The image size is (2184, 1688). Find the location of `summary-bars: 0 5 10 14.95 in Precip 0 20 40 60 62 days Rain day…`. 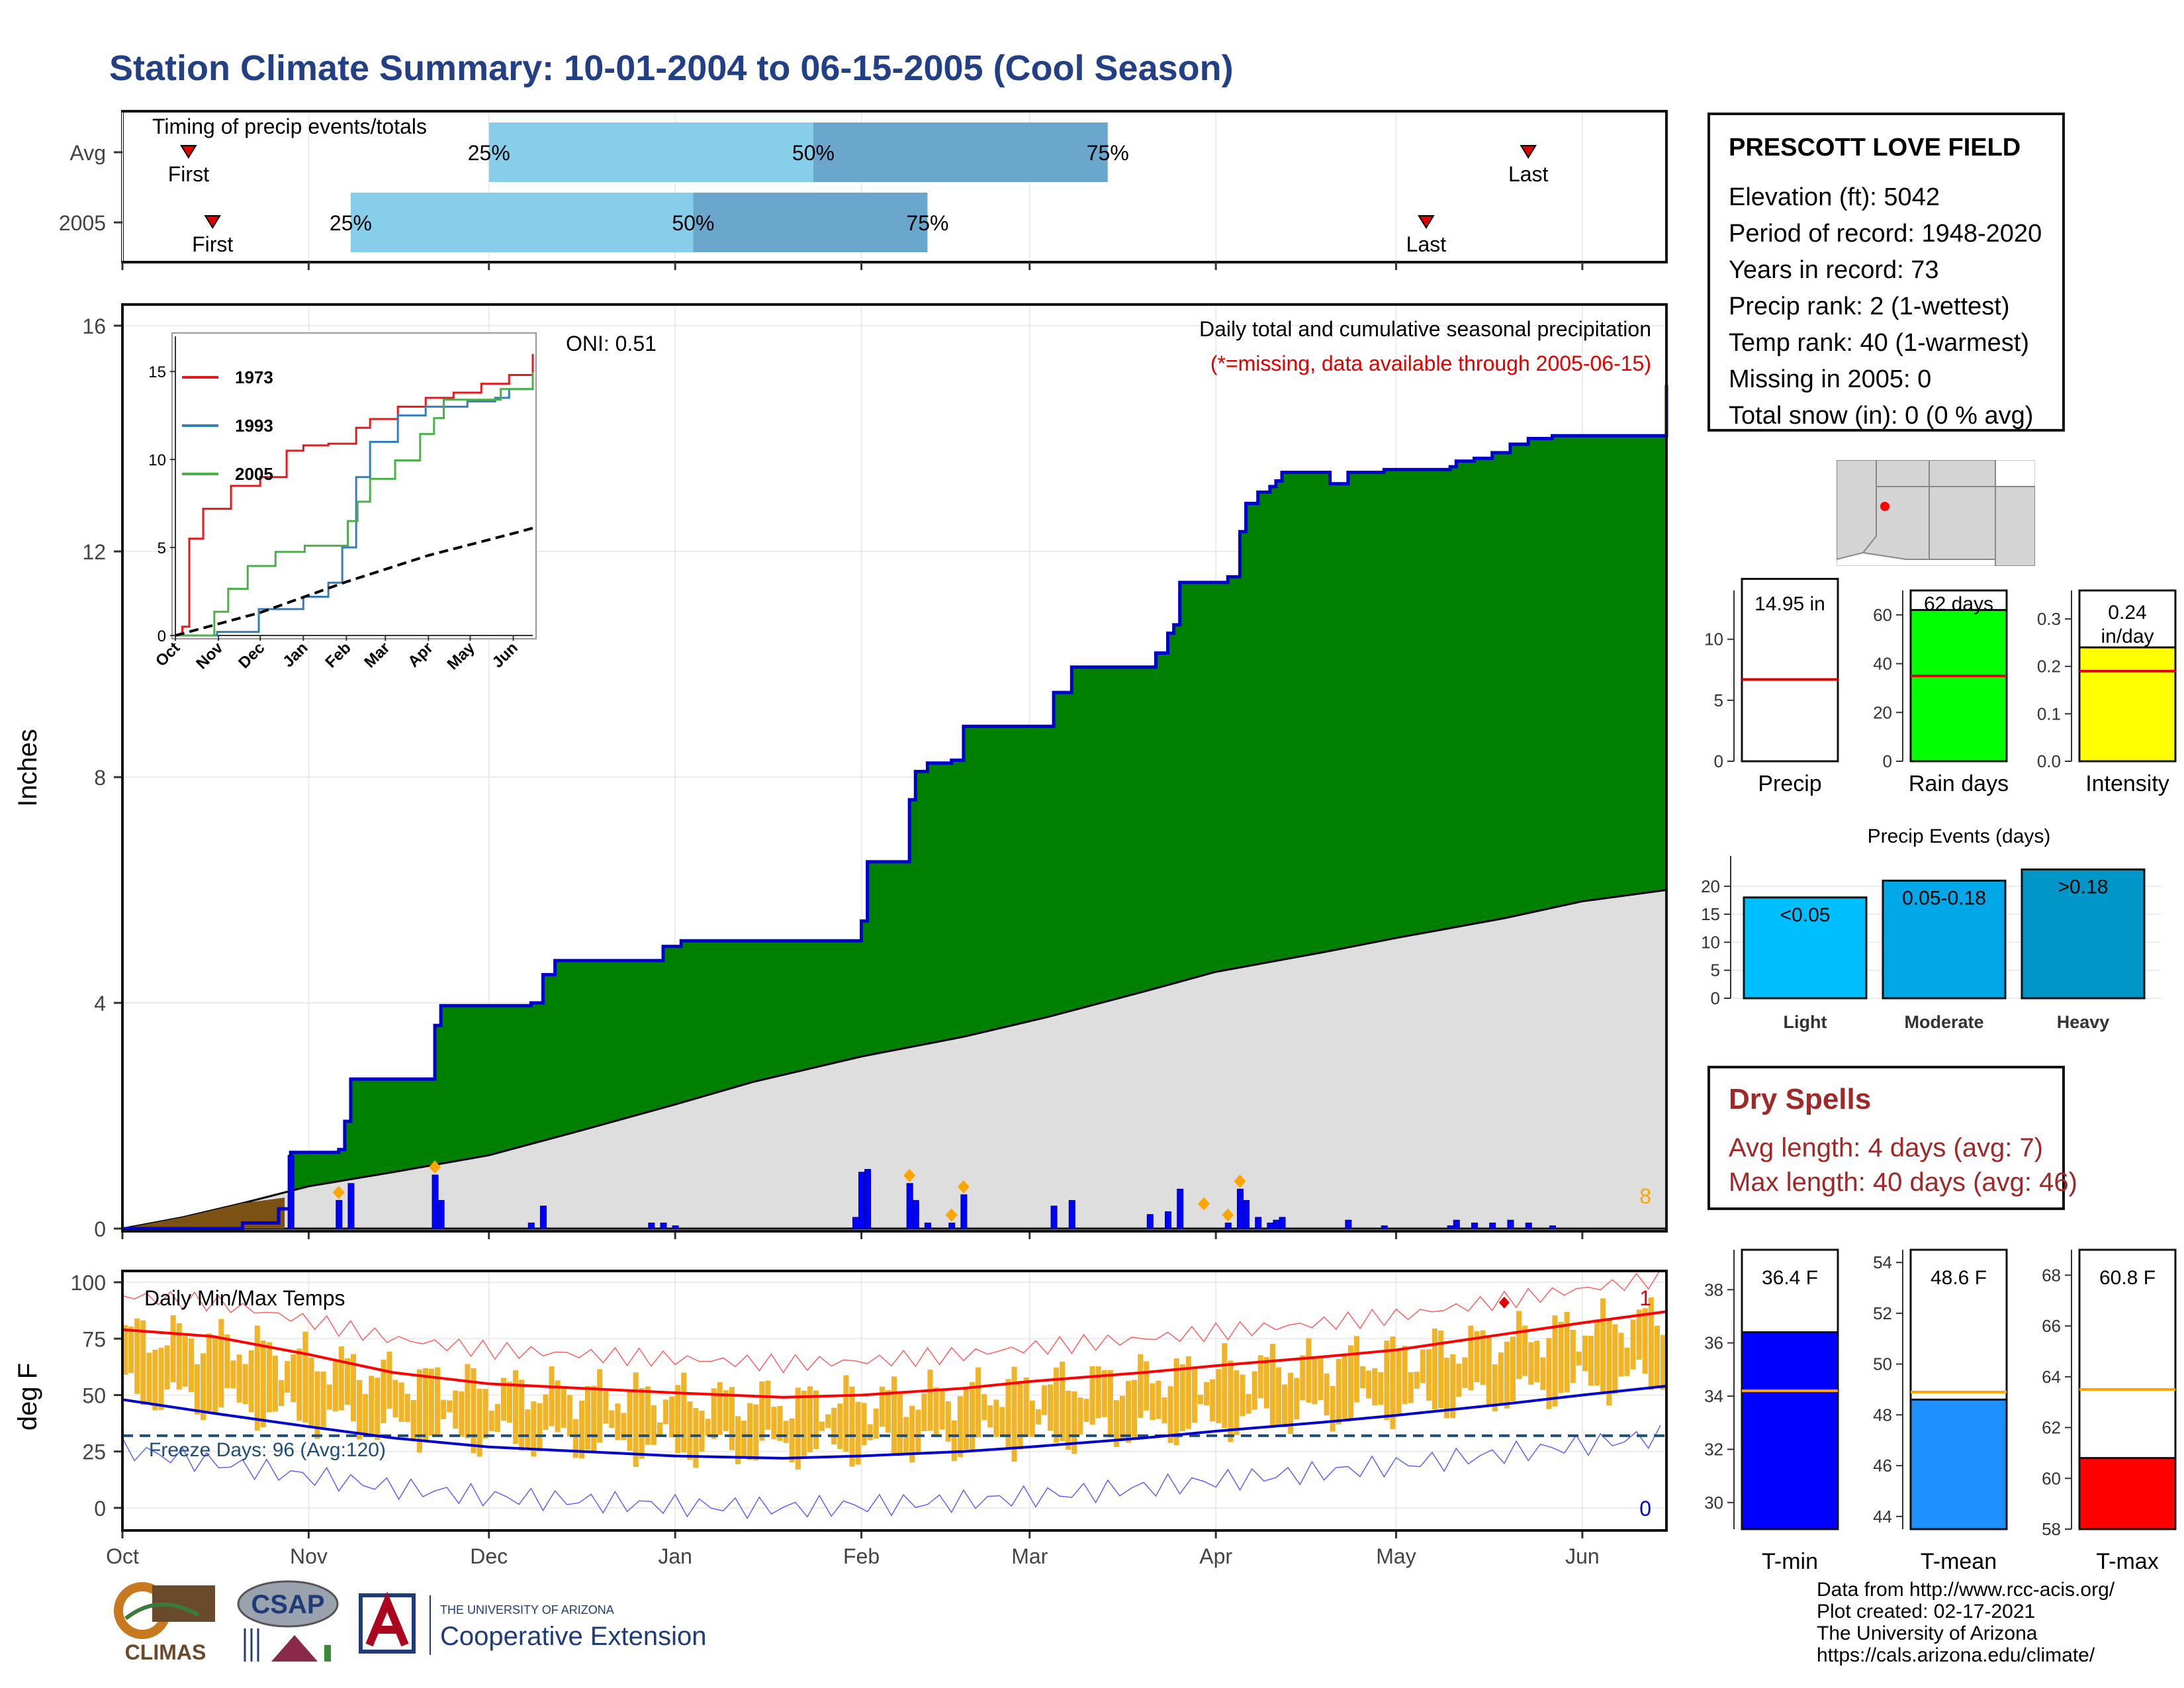

summary-bars: 0 5 10 14.95 in Precip 0 20 40 60 62 days Rain day… is located at coordinates (1940, 686).